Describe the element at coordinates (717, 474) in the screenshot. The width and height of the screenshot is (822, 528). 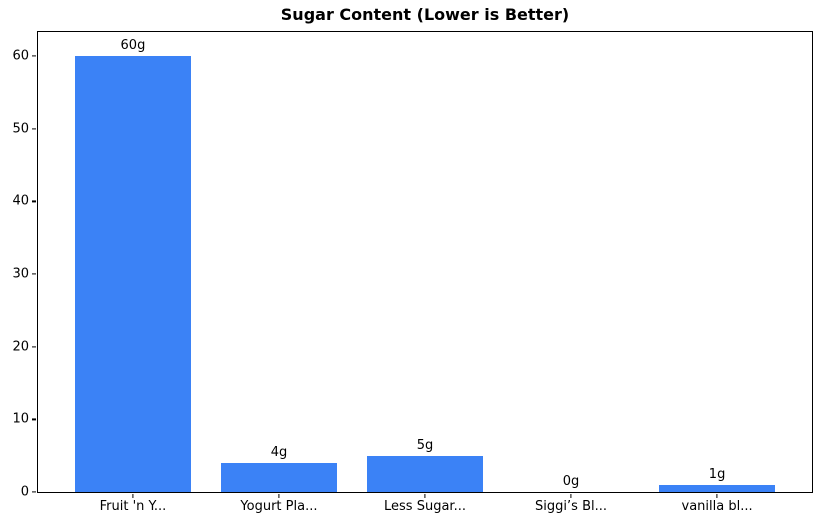
I see `bar-value-label: 1g` at that location.